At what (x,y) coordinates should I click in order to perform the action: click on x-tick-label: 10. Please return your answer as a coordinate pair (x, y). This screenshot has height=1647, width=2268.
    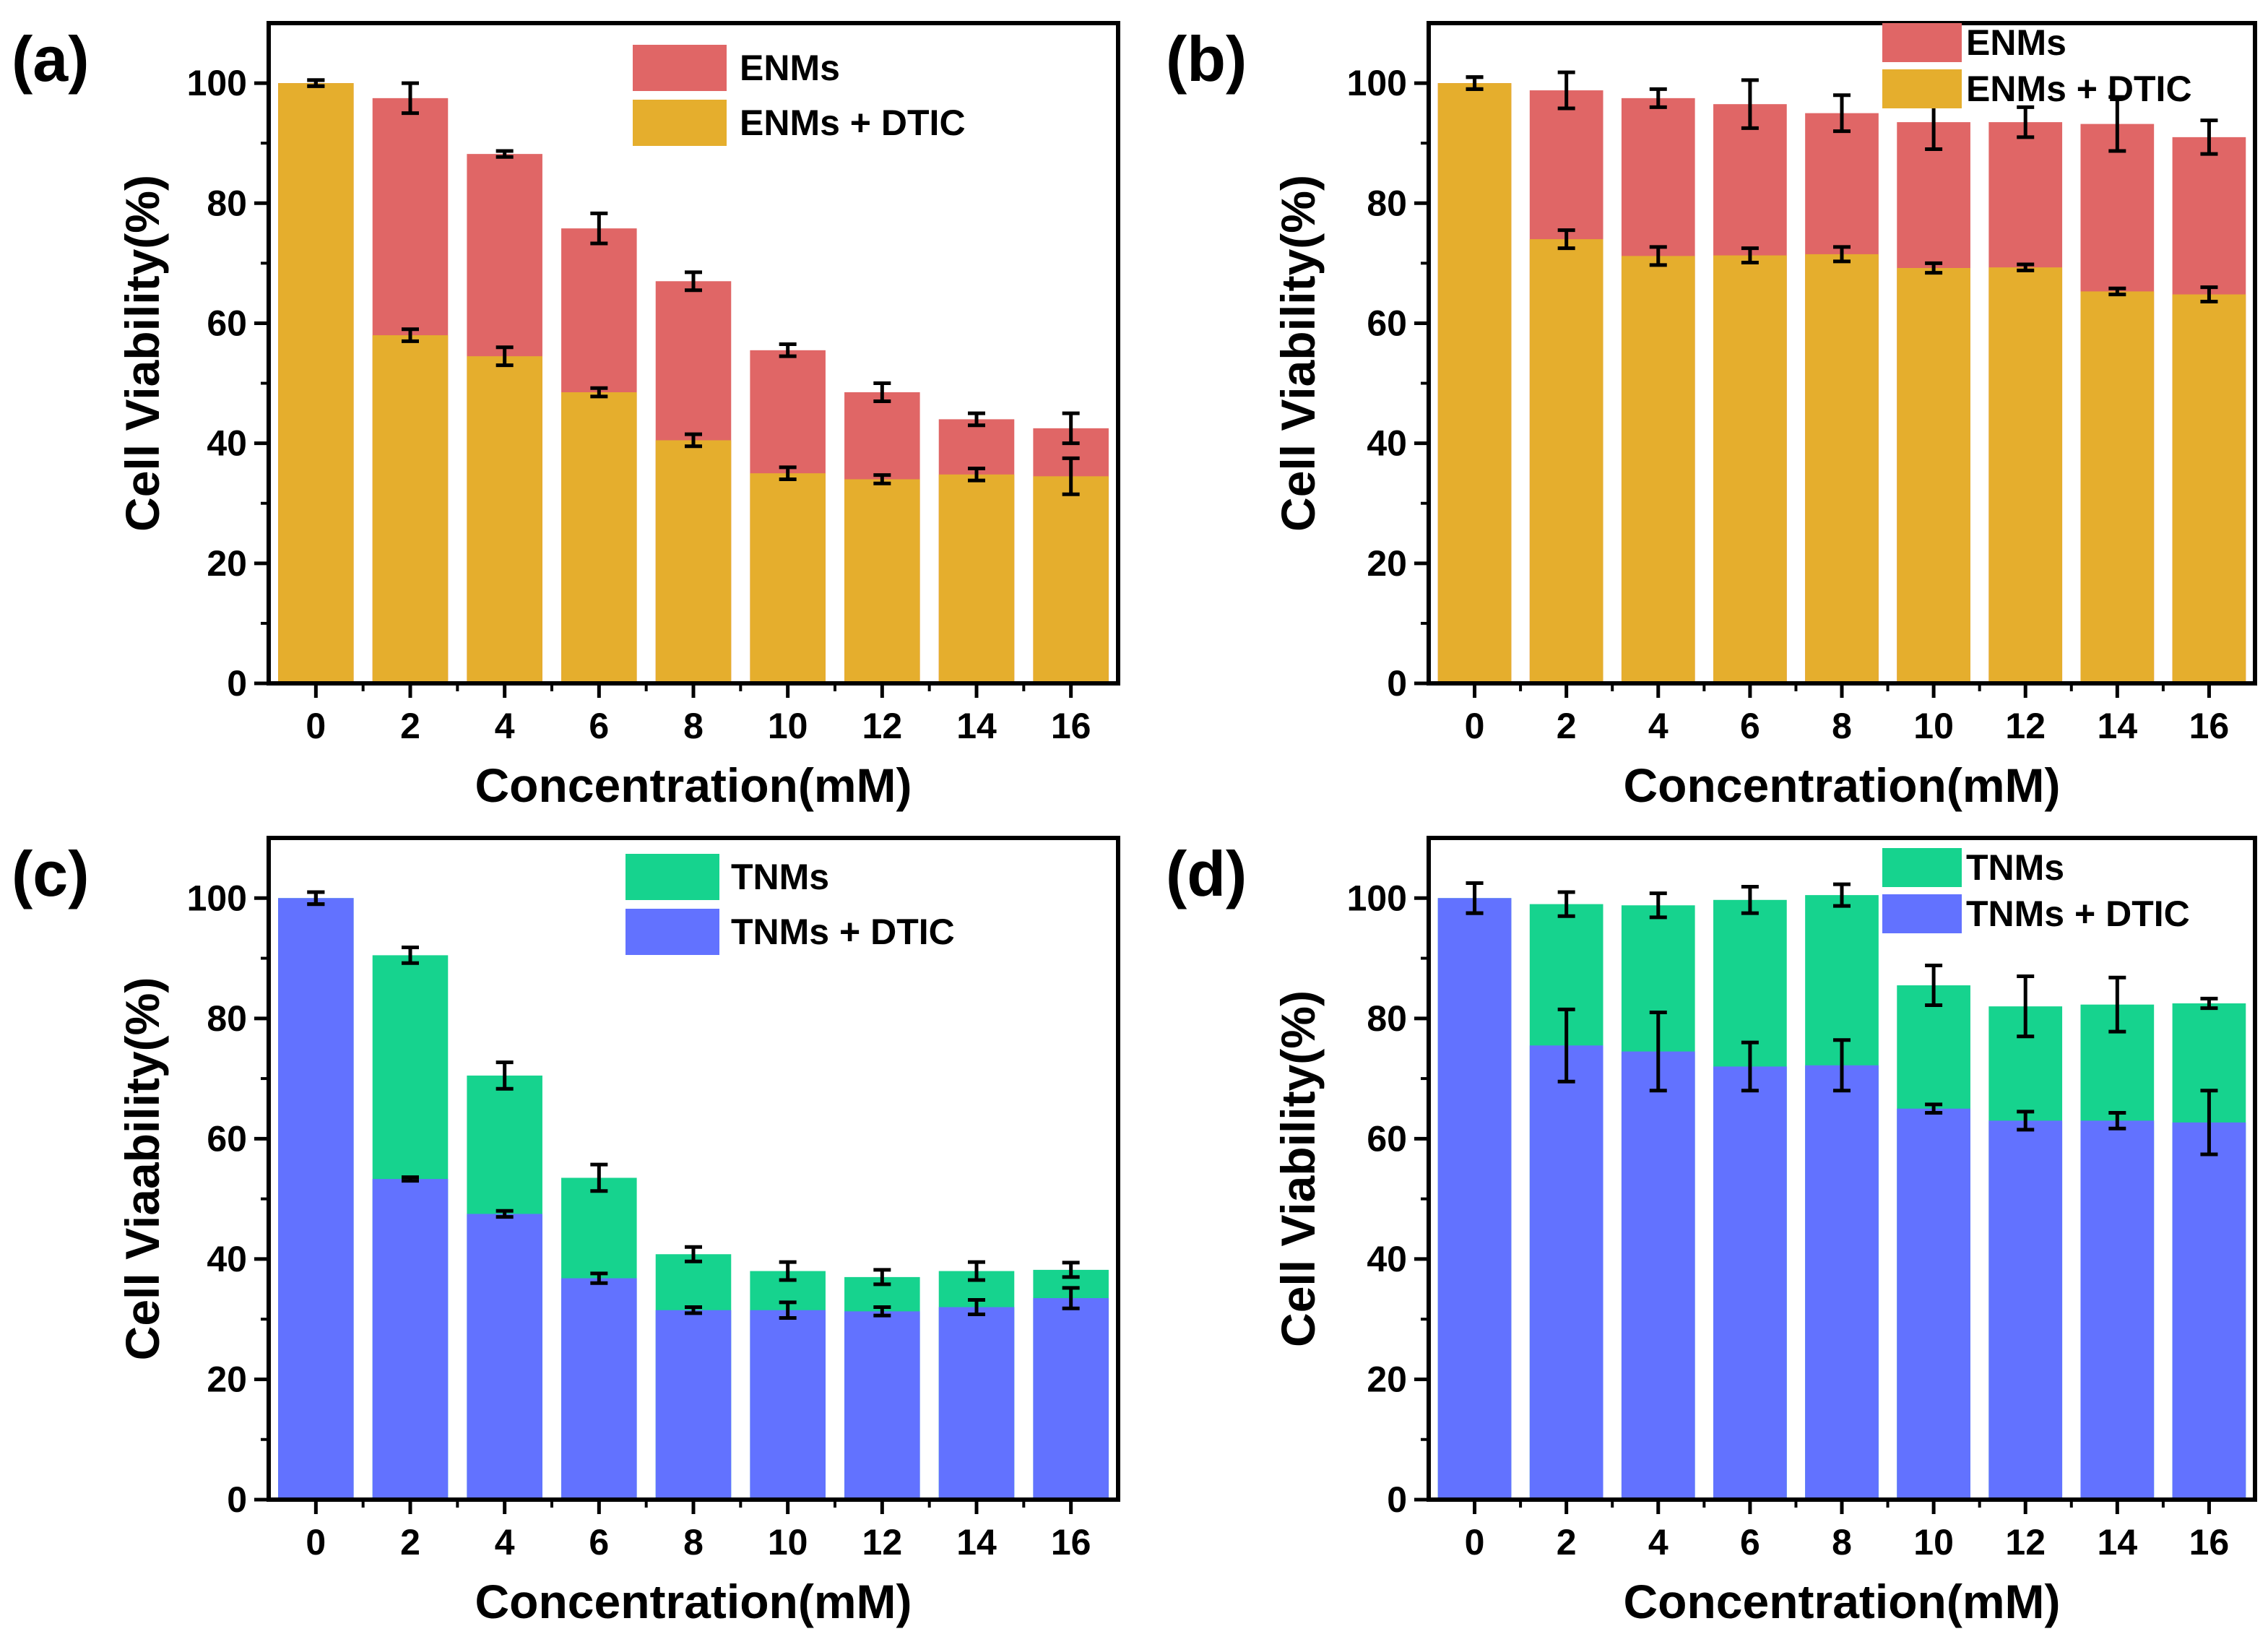
    Looking at the image, I should click on (788, 726).